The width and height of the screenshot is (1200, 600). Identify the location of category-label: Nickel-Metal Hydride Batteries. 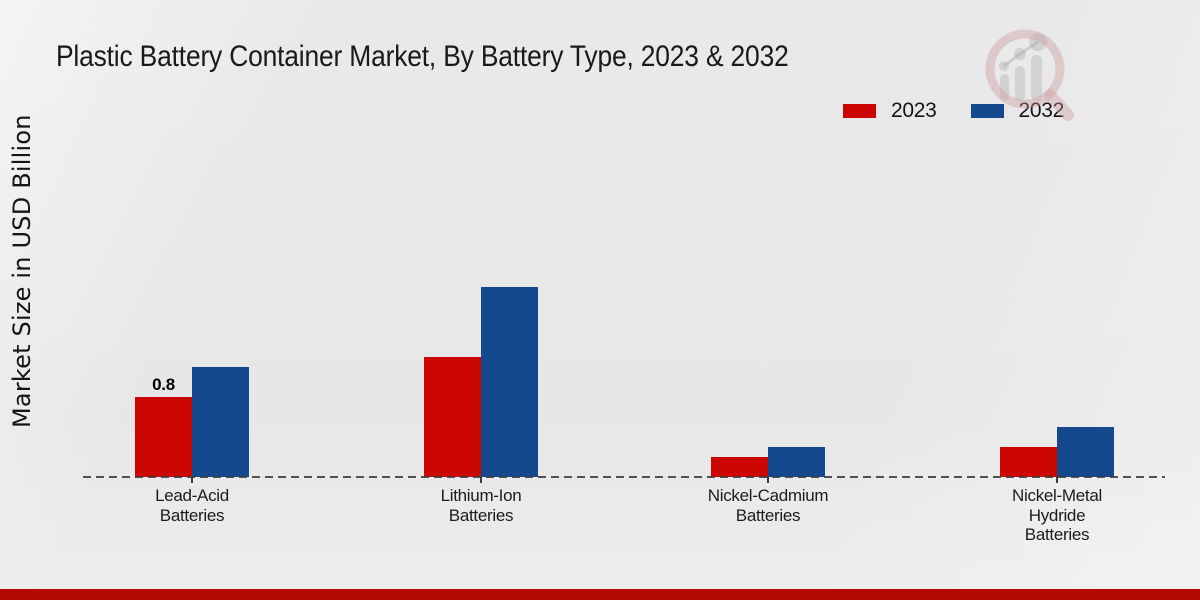
(1057, 515).